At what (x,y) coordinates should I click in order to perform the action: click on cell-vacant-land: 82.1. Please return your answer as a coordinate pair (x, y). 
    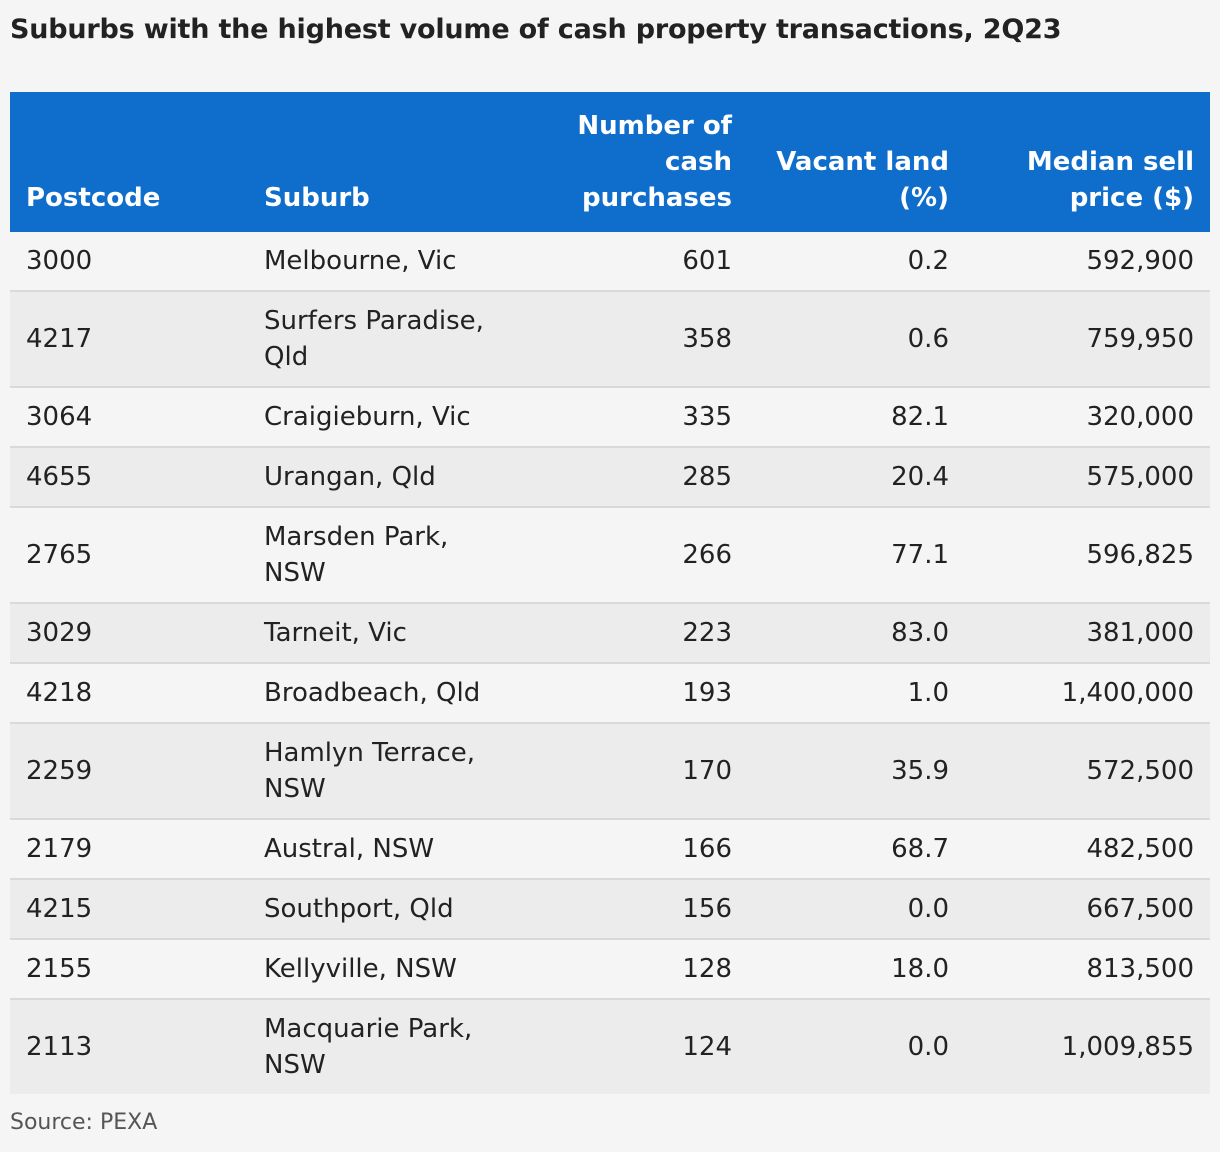
    Looking at the image, I should click on (856, 417).